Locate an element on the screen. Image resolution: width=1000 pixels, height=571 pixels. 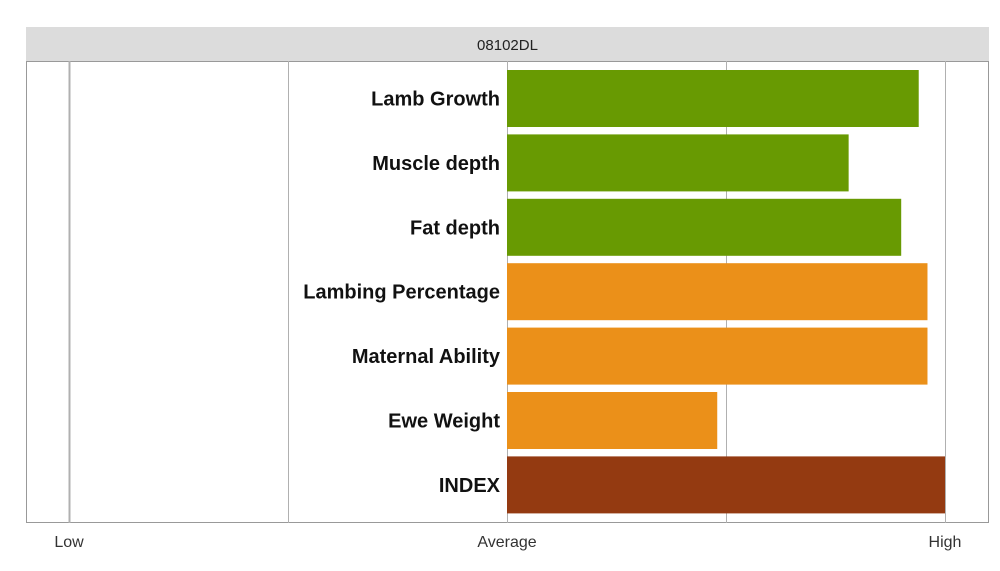
category-label: Maternal Ability is located at coordinates (426, 357).